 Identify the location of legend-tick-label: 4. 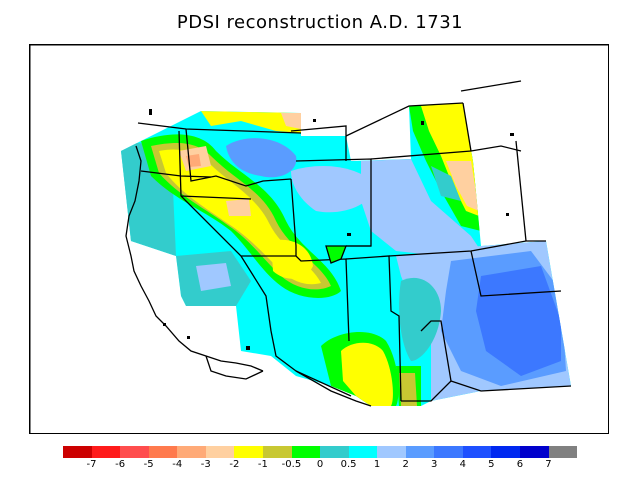
(462, 464).